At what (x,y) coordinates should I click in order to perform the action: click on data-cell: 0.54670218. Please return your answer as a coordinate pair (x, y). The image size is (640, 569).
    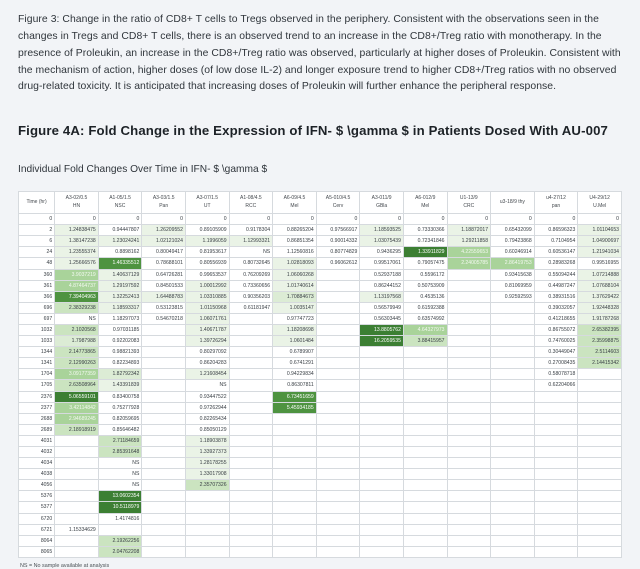
    Looking at the image, I should click on (163, 318).